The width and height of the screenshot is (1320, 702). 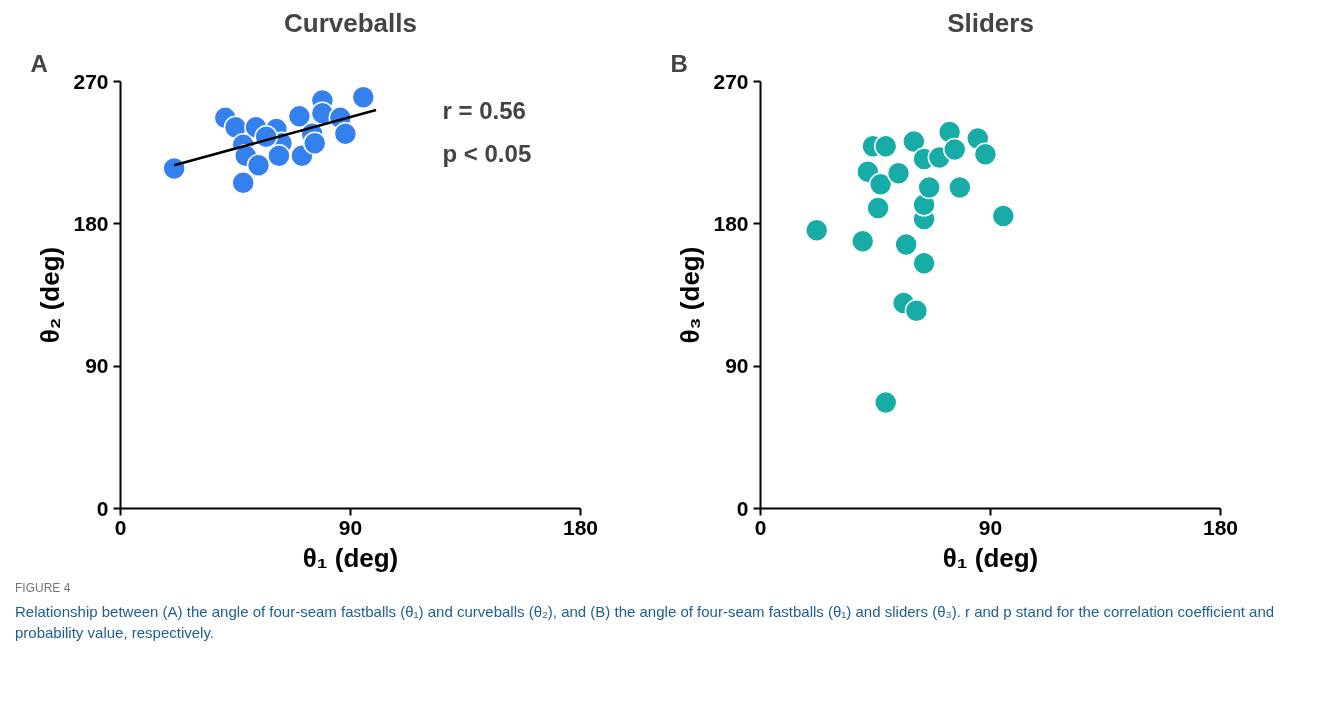 What do you see at coordinates (350, 22) in the screenshot?
I see `chart-title: Curveballs` at bounding box center [350, 22].